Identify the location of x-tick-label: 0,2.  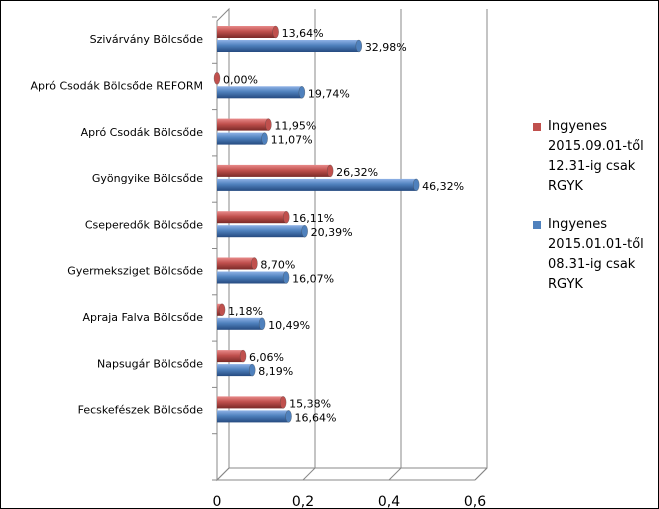
(303, 501).